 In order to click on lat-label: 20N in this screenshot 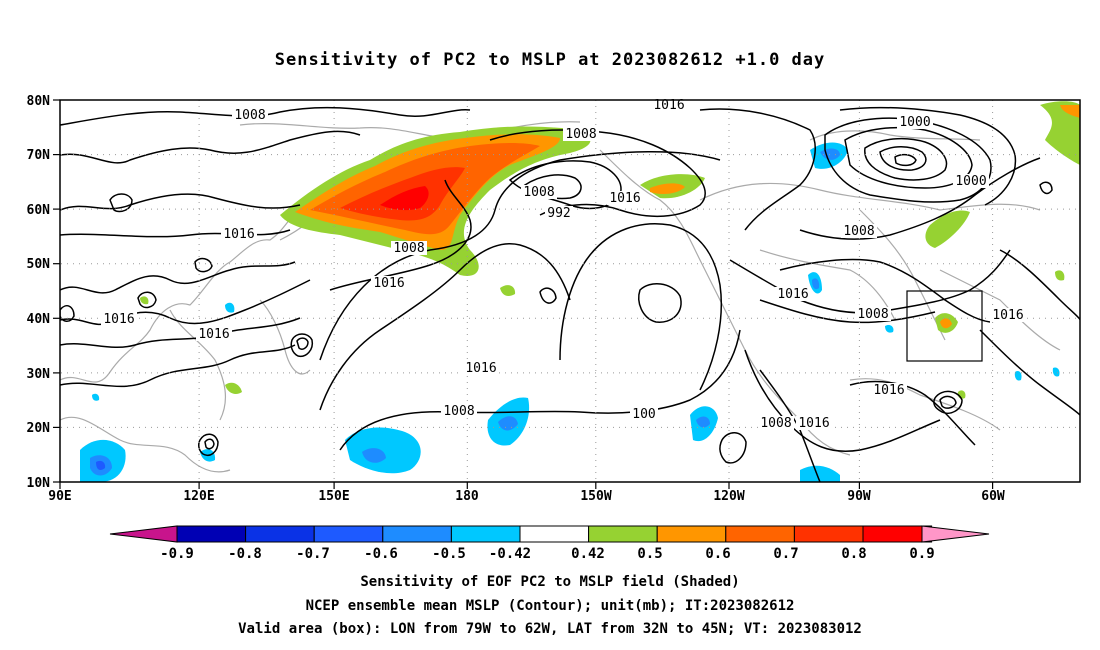, I will do `click(39, 428)`.